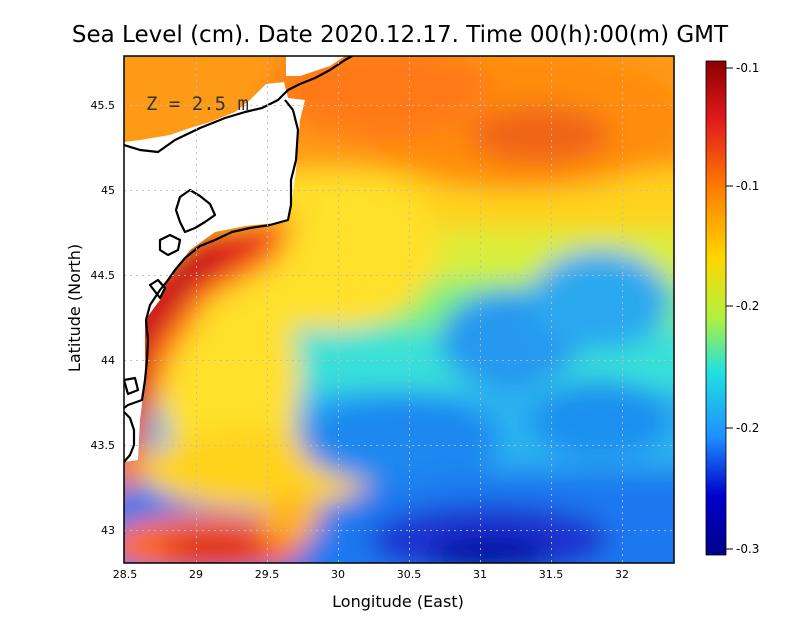  Describe the element at coordinates (103, 318) in the screenshot. I see `y-axis-ticks: 43 43.5 44 44.5 45 45.5` at that location.